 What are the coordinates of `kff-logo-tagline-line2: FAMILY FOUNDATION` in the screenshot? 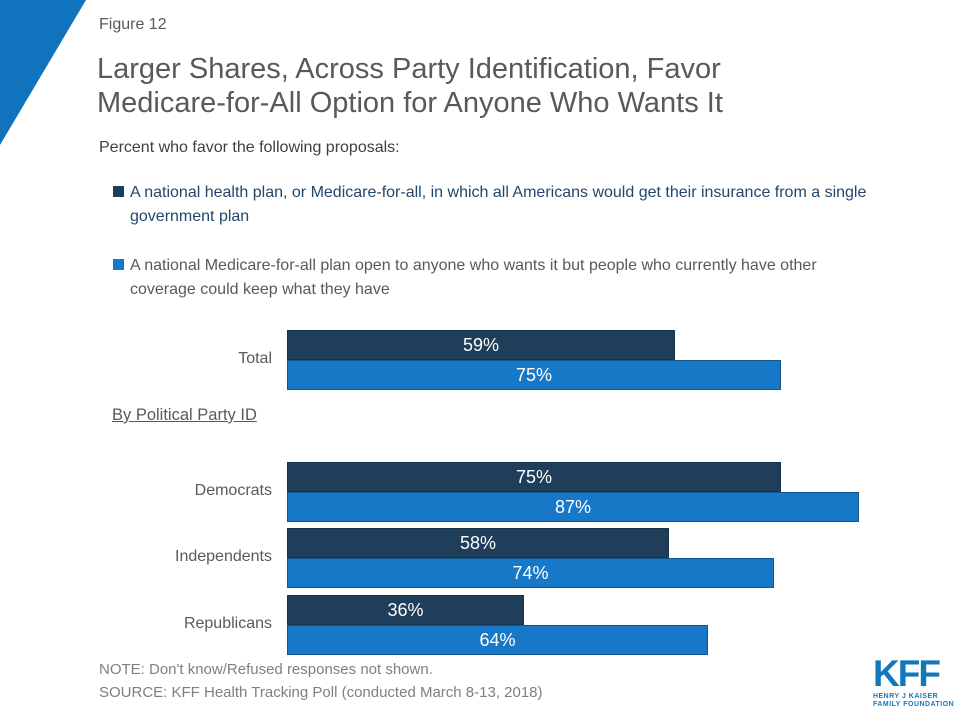 It's located at (914, 704).